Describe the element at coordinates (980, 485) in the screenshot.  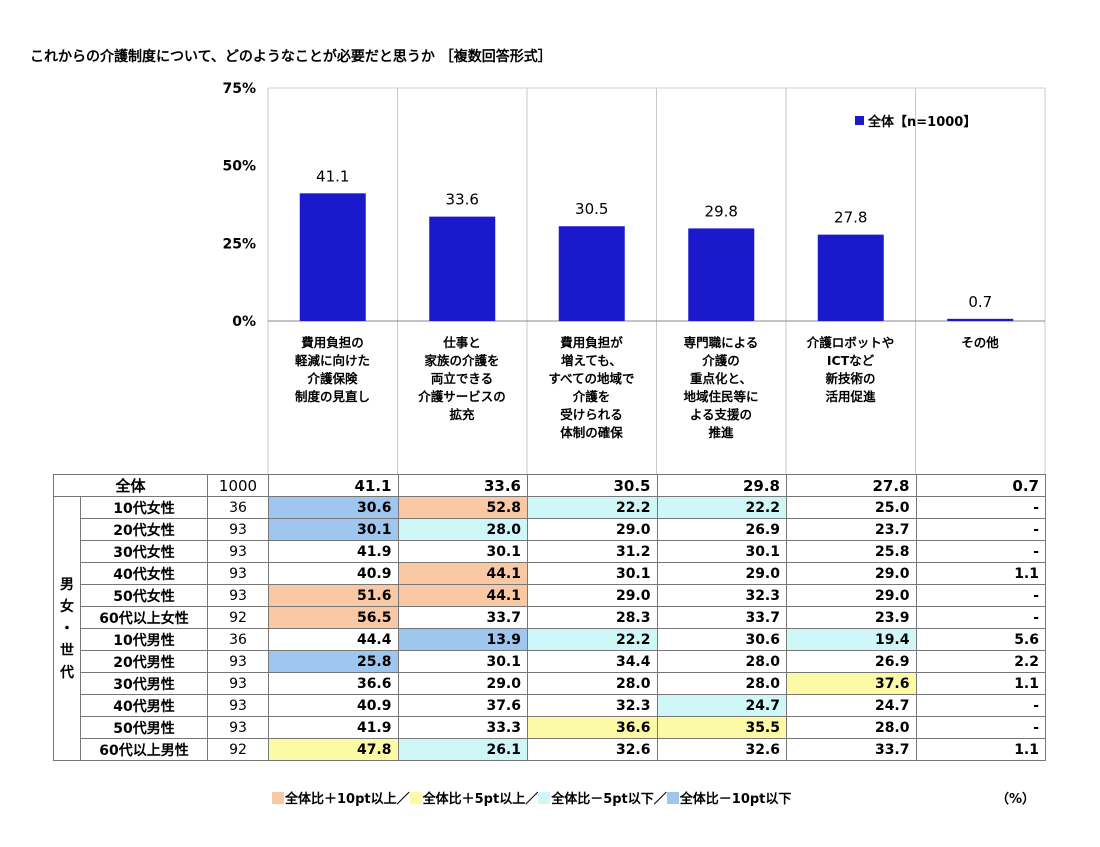
I see `table-cell: 0.7` at that location.